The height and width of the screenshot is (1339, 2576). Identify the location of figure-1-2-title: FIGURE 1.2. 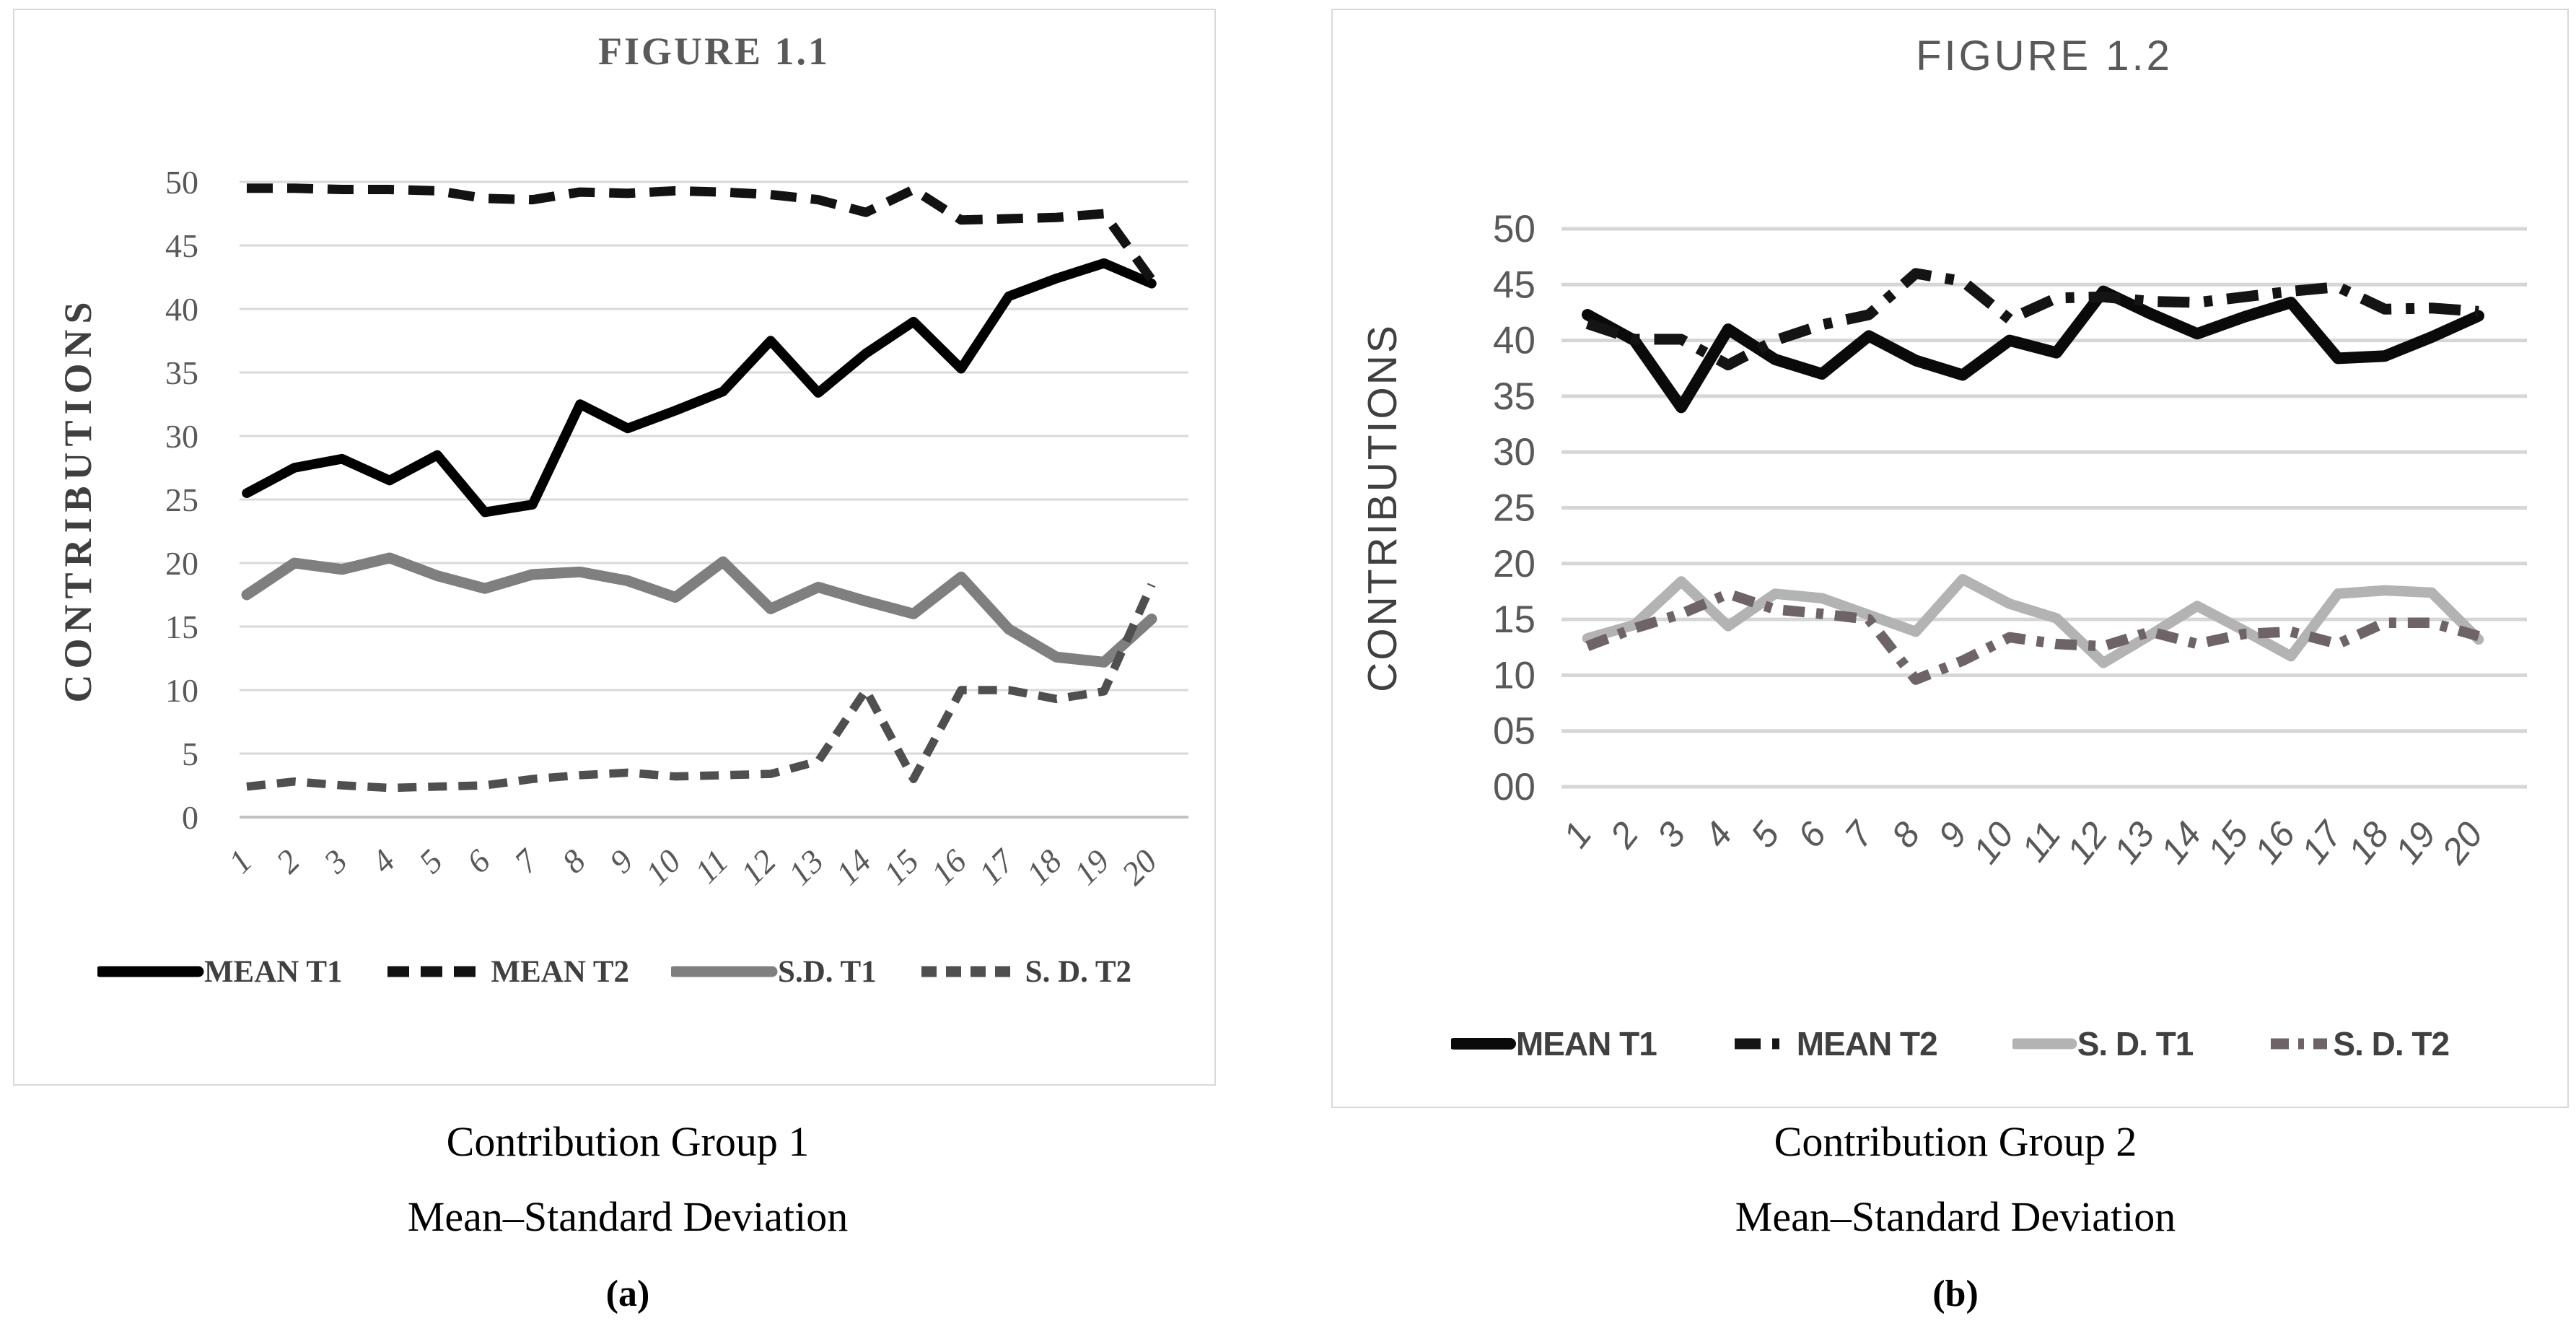
(2044, 55).